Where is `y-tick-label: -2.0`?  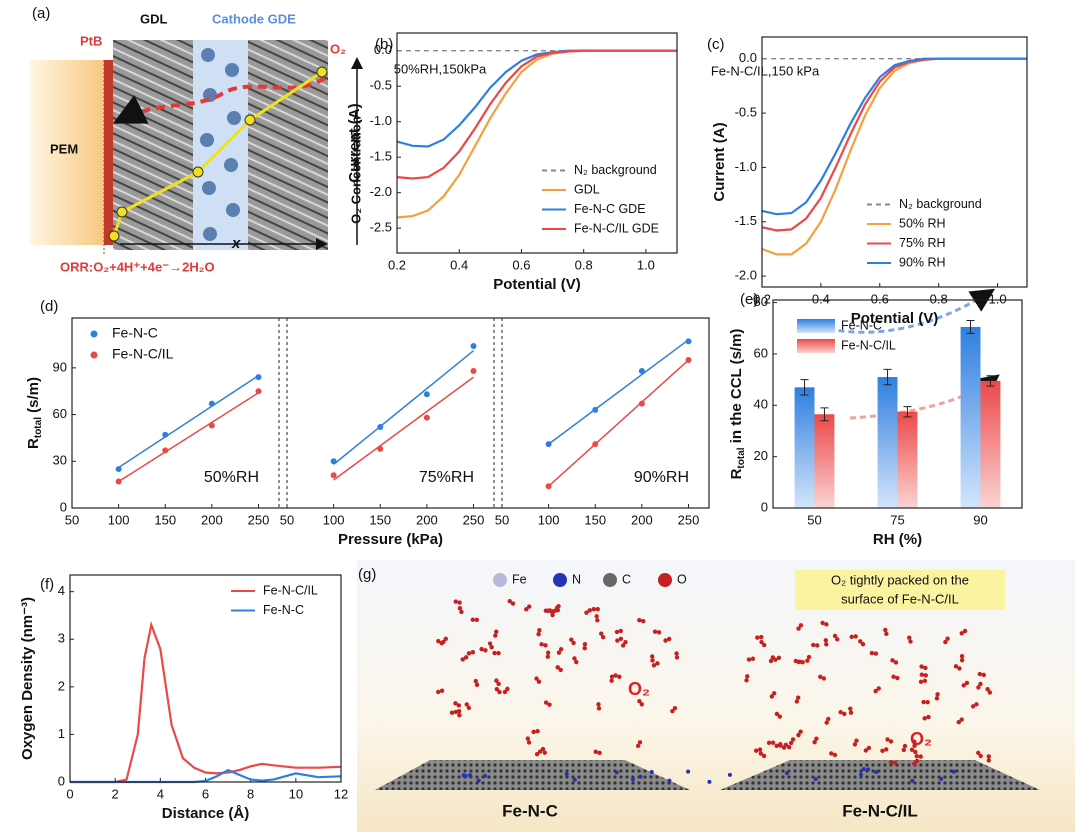 y-tick-label: -2.0 is located at coordinates (381, 191).